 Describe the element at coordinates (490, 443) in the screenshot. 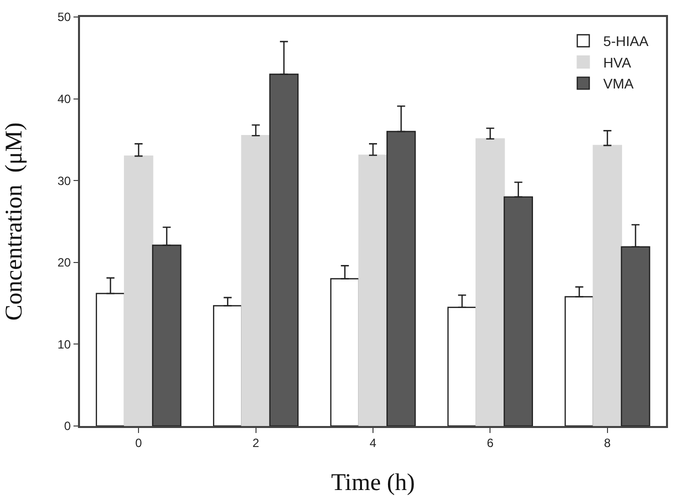

I see `x-tick-label: 6` at that location.